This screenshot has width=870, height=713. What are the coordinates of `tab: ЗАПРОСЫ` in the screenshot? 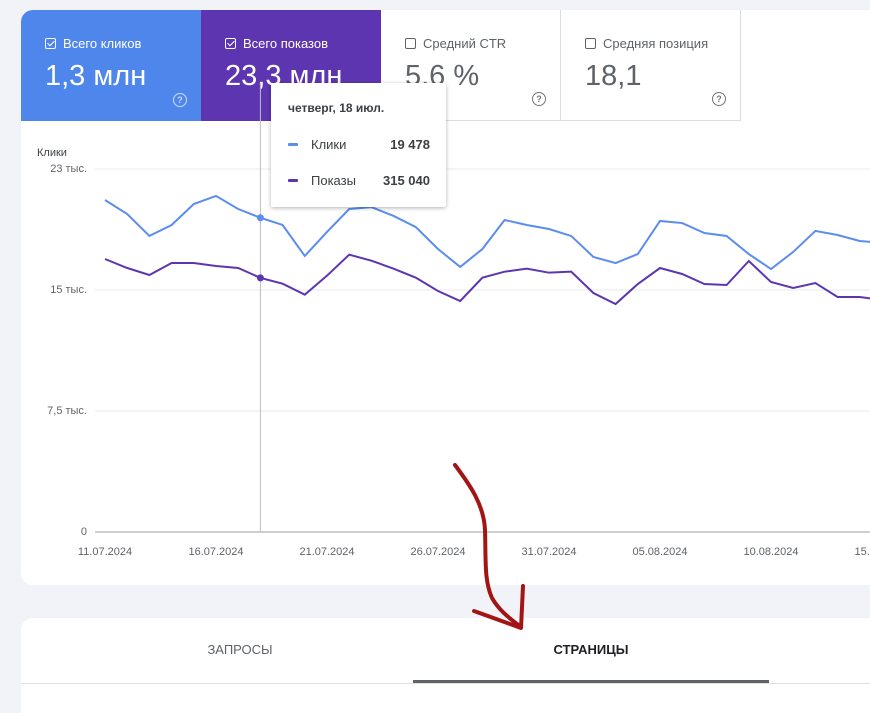 It's located at (240, 649).